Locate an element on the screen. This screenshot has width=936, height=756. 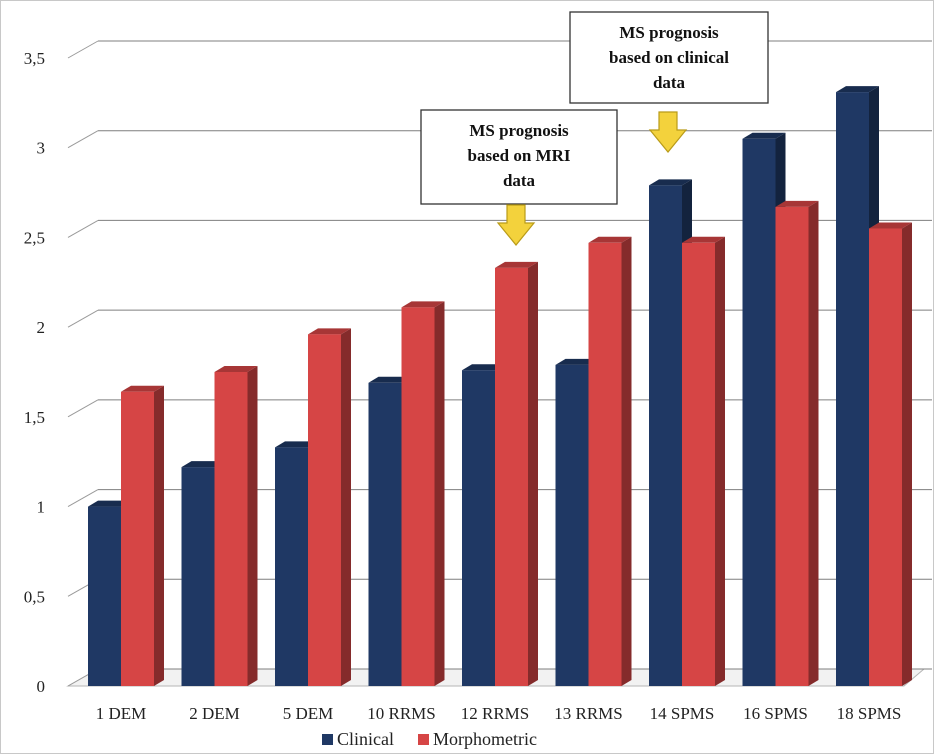
legend-item-morphometric: Morphometric is located at coordinates (477, 739).